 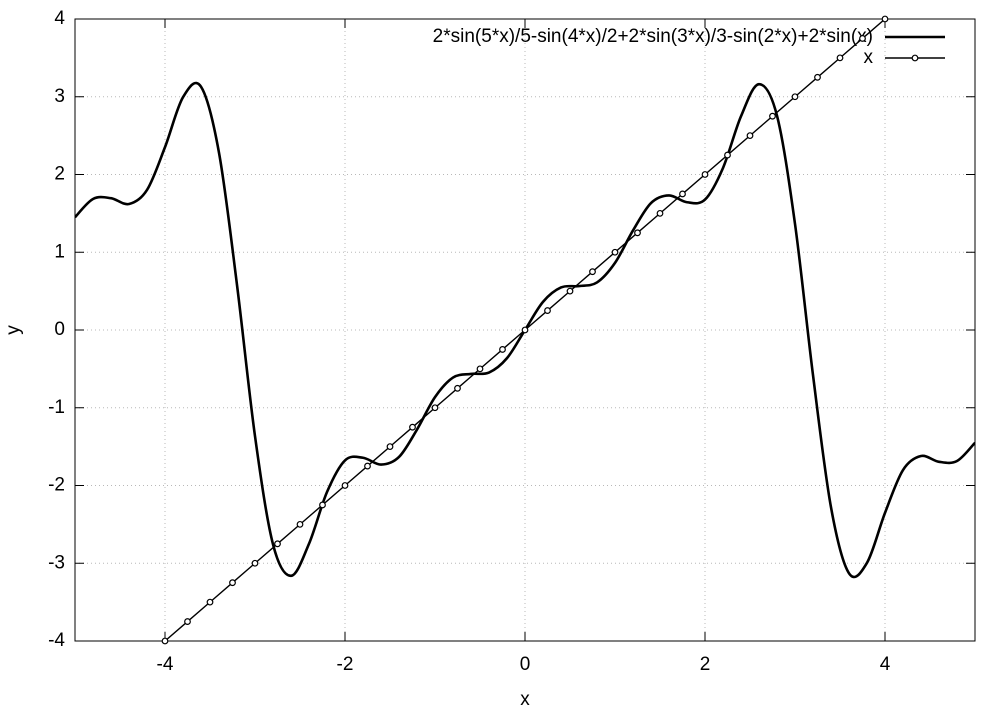 What do you see at coordinates (525, 699) in the screenshot?
I see `x-axis-label: x` at bounding box center [525, 699].